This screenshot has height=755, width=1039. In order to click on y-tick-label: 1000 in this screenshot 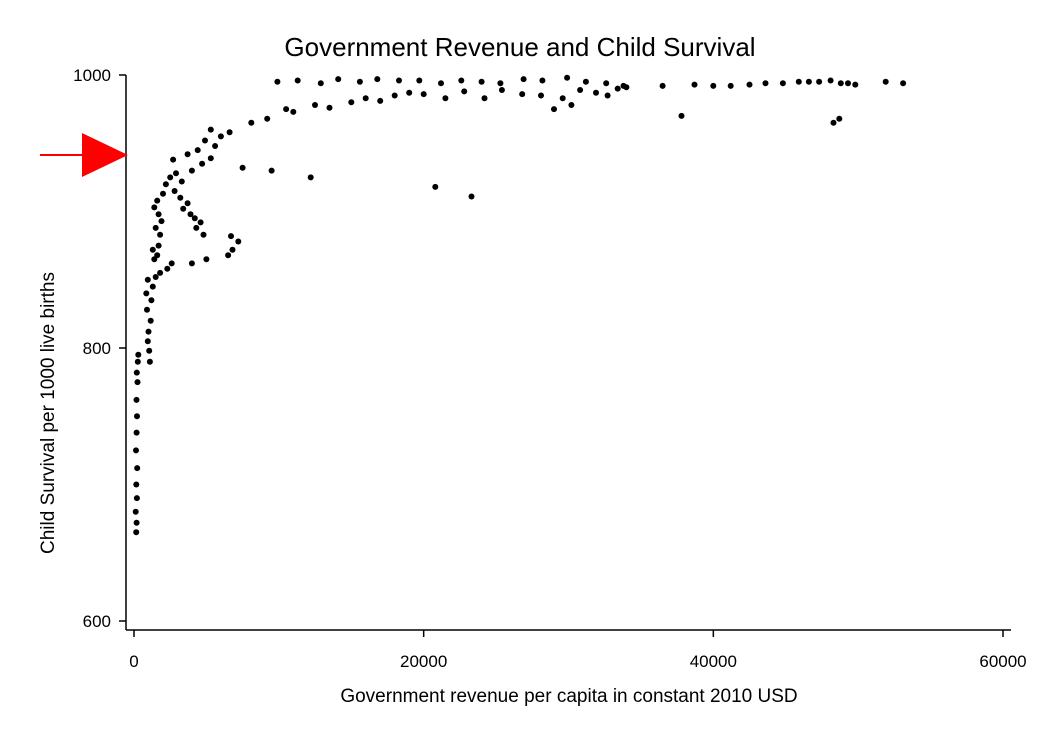, I will do `click(92, 75)`.